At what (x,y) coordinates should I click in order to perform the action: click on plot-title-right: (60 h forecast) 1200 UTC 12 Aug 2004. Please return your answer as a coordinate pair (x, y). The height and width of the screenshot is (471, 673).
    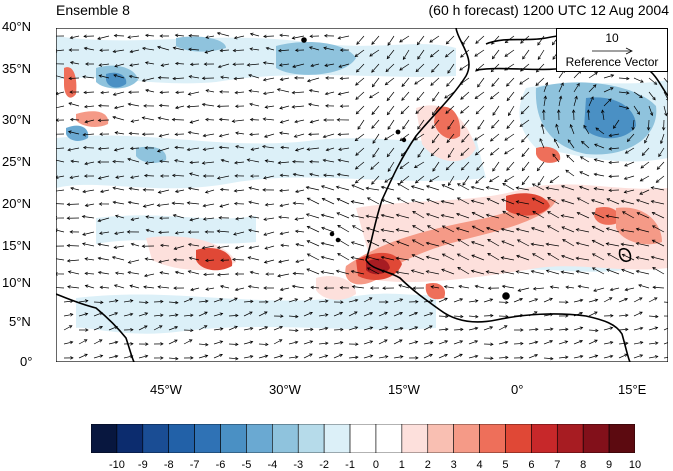
    Looking at the image, I should click on (548, 10).